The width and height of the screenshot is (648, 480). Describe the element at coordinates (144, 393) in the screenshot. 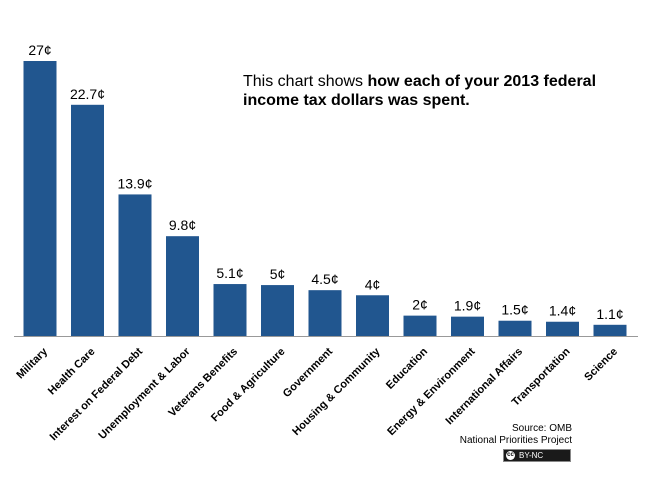

I see `category-label-3: Unemployment & Labor` at that location.